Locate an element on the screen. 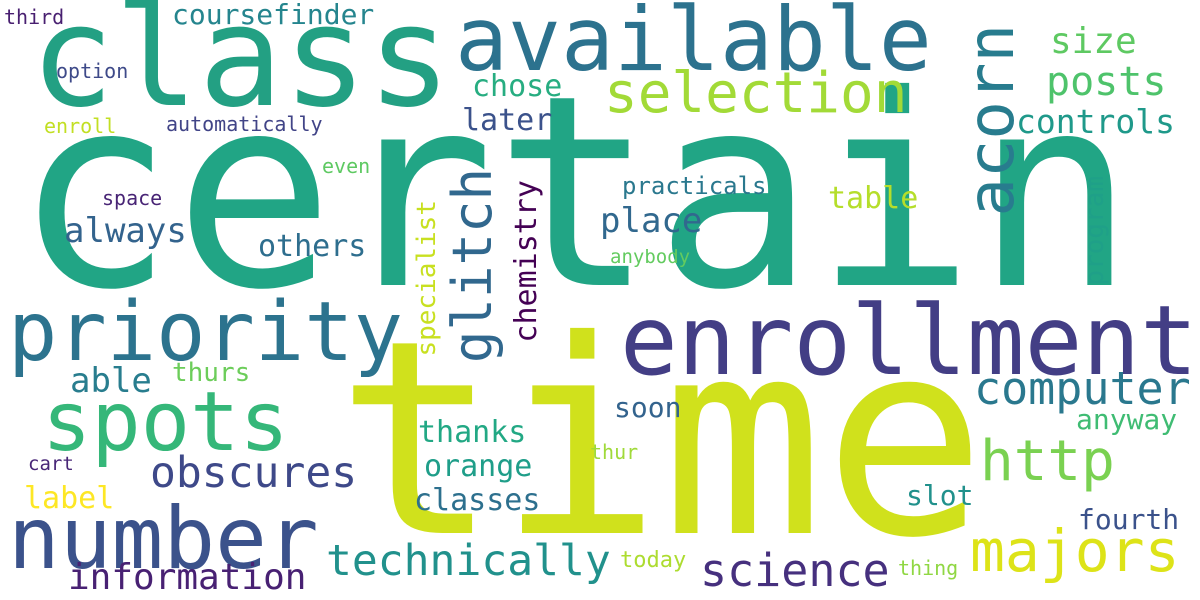 The height and width of the screenshot is (600, 1200). word-others: others is located at coordinates (312, 246).